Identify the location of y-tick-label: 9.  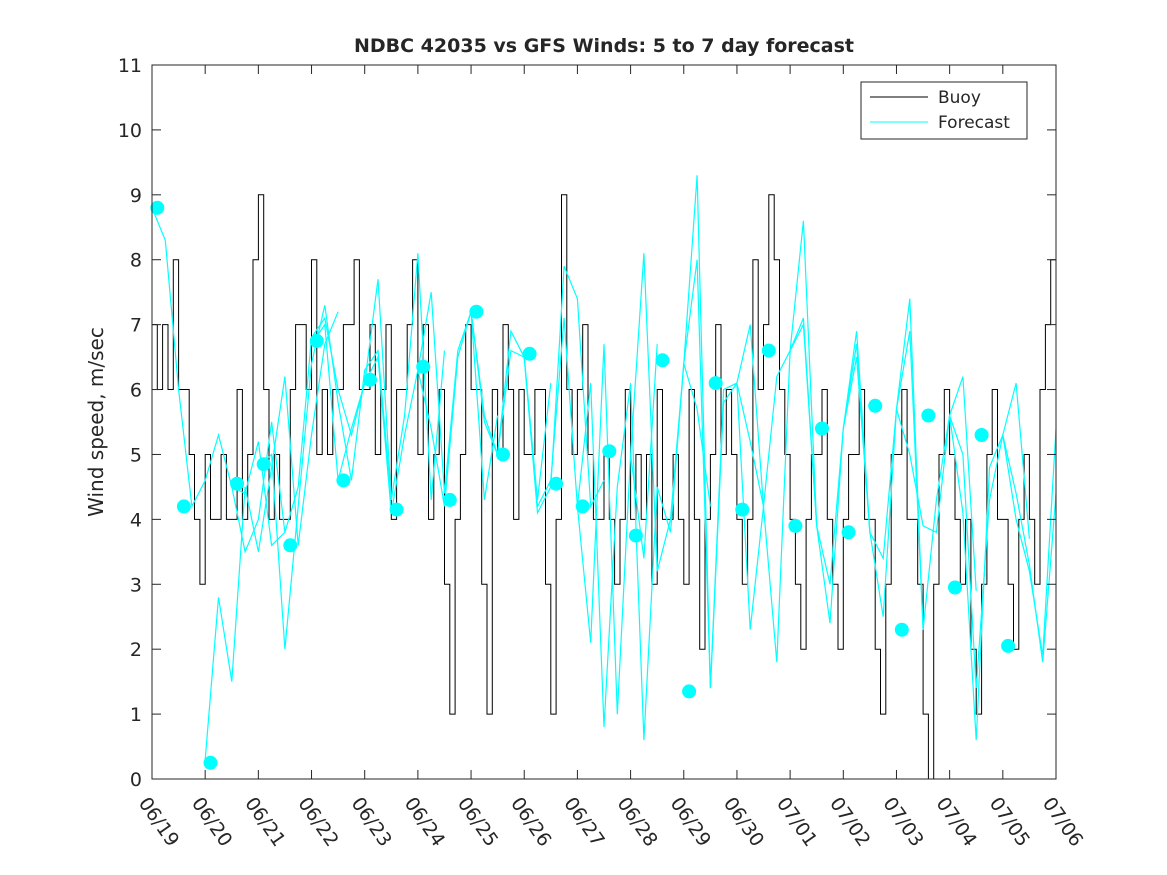
(136, 196).